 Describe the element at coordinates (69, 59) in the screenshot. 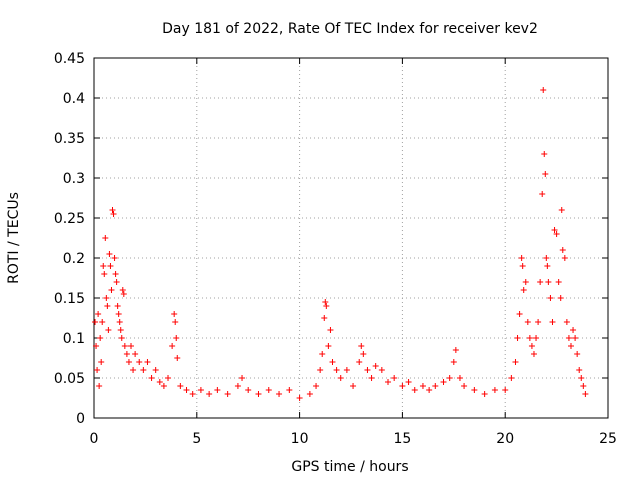

I see `y-tick-label: 0.45` at that location.